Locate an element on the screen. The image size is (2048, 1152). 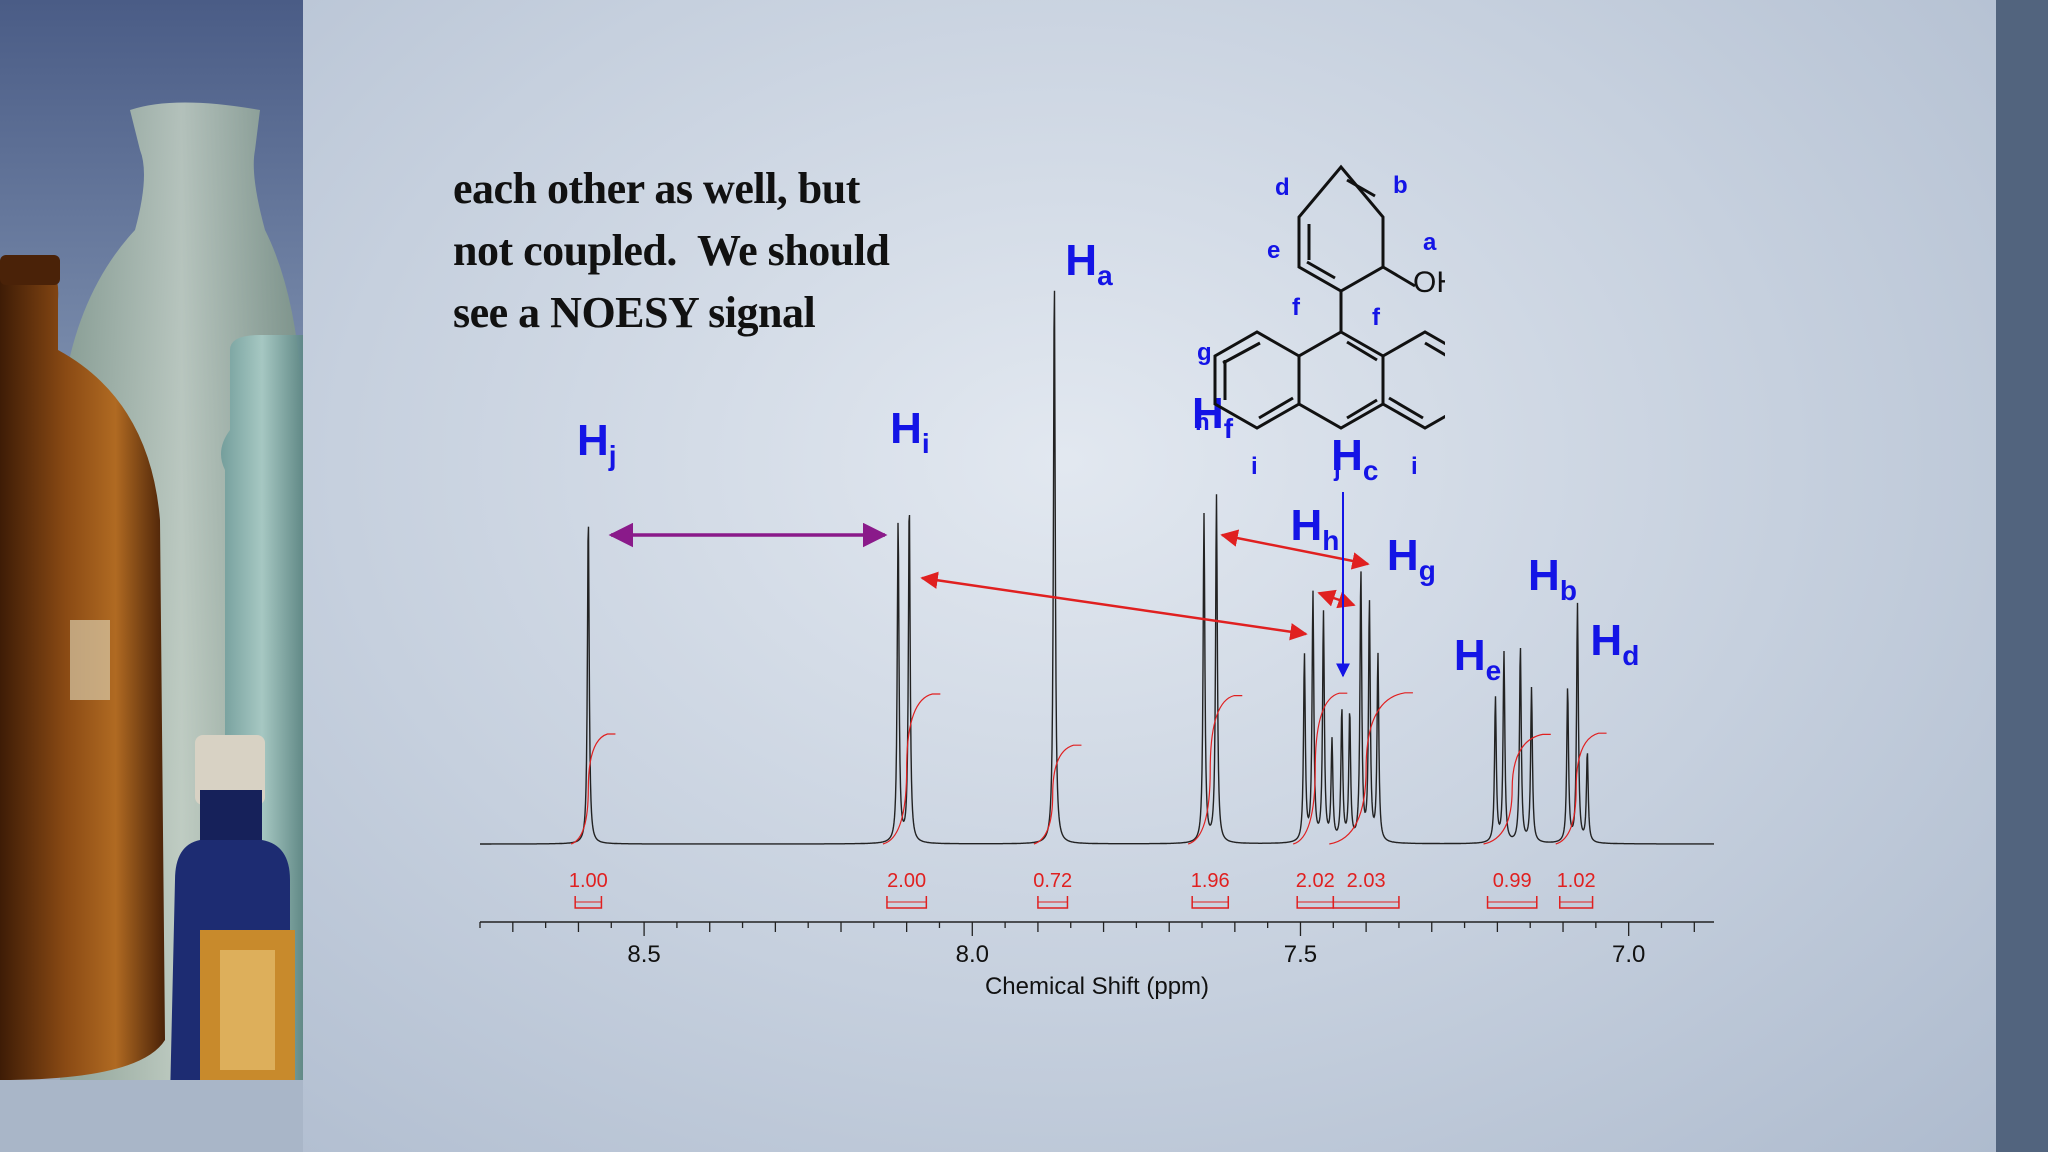
integral-region: 2.03 is located at coordinates (1371, 800).